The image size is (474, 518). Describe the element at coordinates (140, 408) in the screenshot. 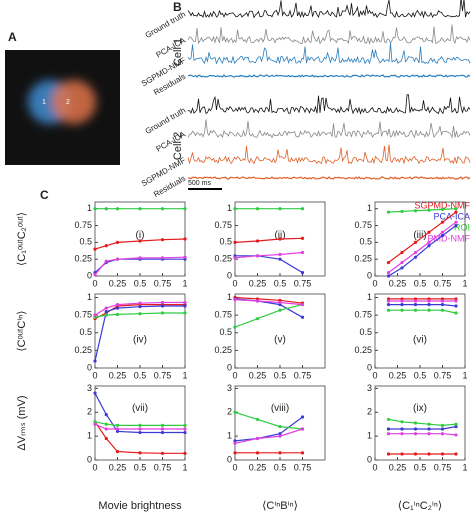

I see `subplot-title: (vii)` at that location.